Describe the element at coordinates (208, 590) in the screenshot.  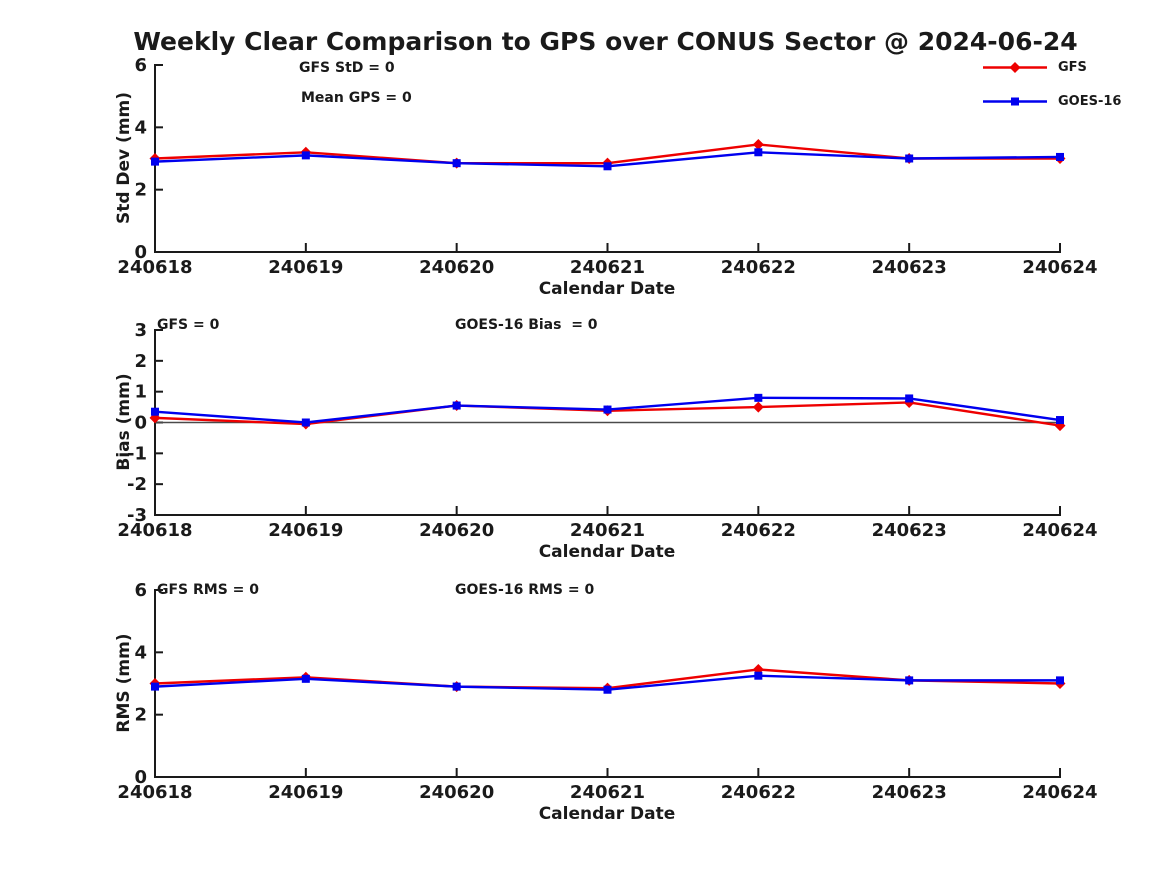
I see `annotation-gfs-rms: GFS RMS = 0` at that location.